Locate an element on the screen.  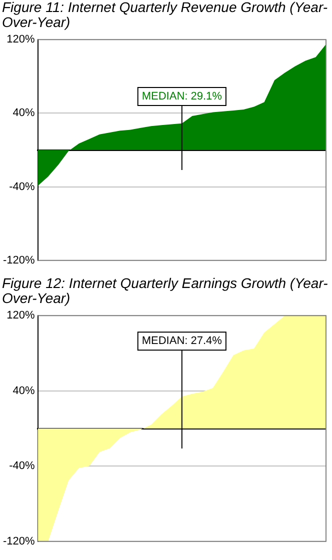
chart-title: Figure 12: Internet Quarterly Earnings Growth (Year-Over-Year) is located at coordinates (165, 290).